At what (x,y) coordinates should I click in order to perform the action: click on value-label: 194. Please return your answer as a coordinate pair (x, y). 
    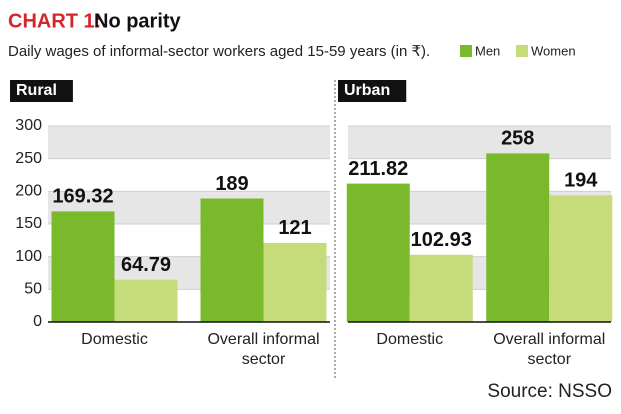
    Looking at the image, I should click on (581, 181).